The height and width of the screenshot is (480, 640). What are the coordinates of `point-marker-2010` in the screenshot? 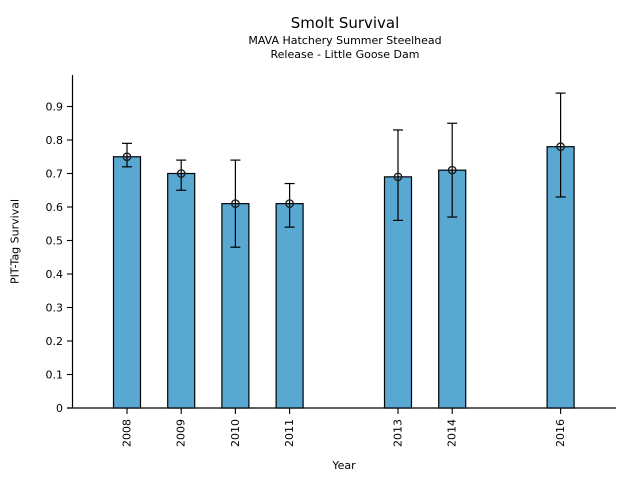 It's located at (235, 204).